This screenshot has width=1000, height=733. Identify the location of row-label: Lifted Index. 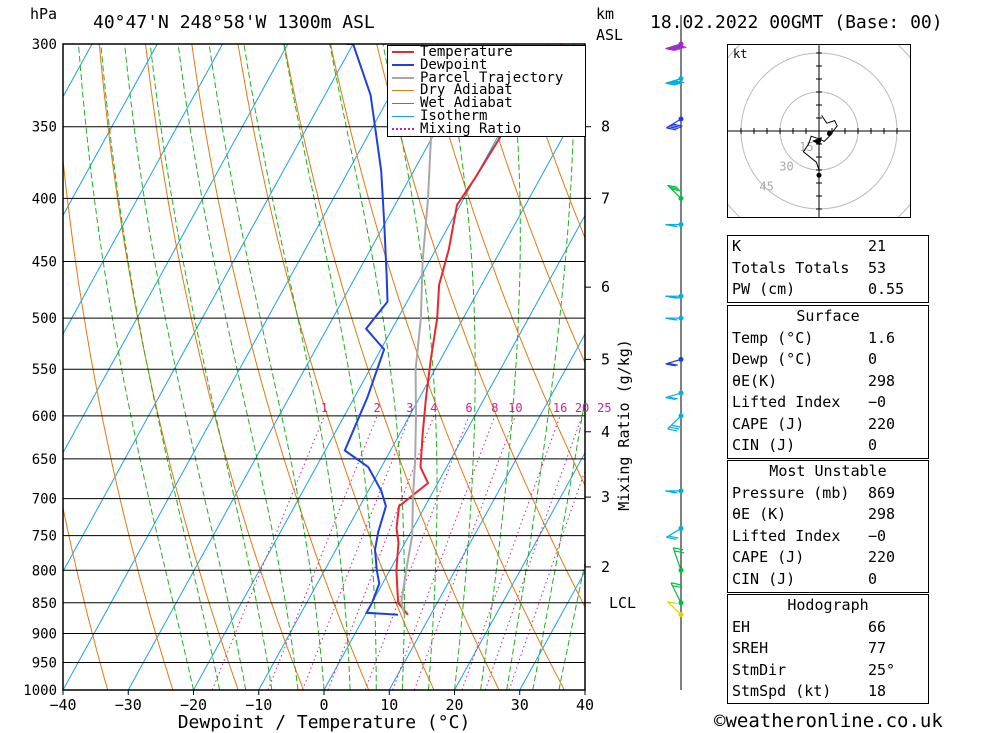
(786, 402).